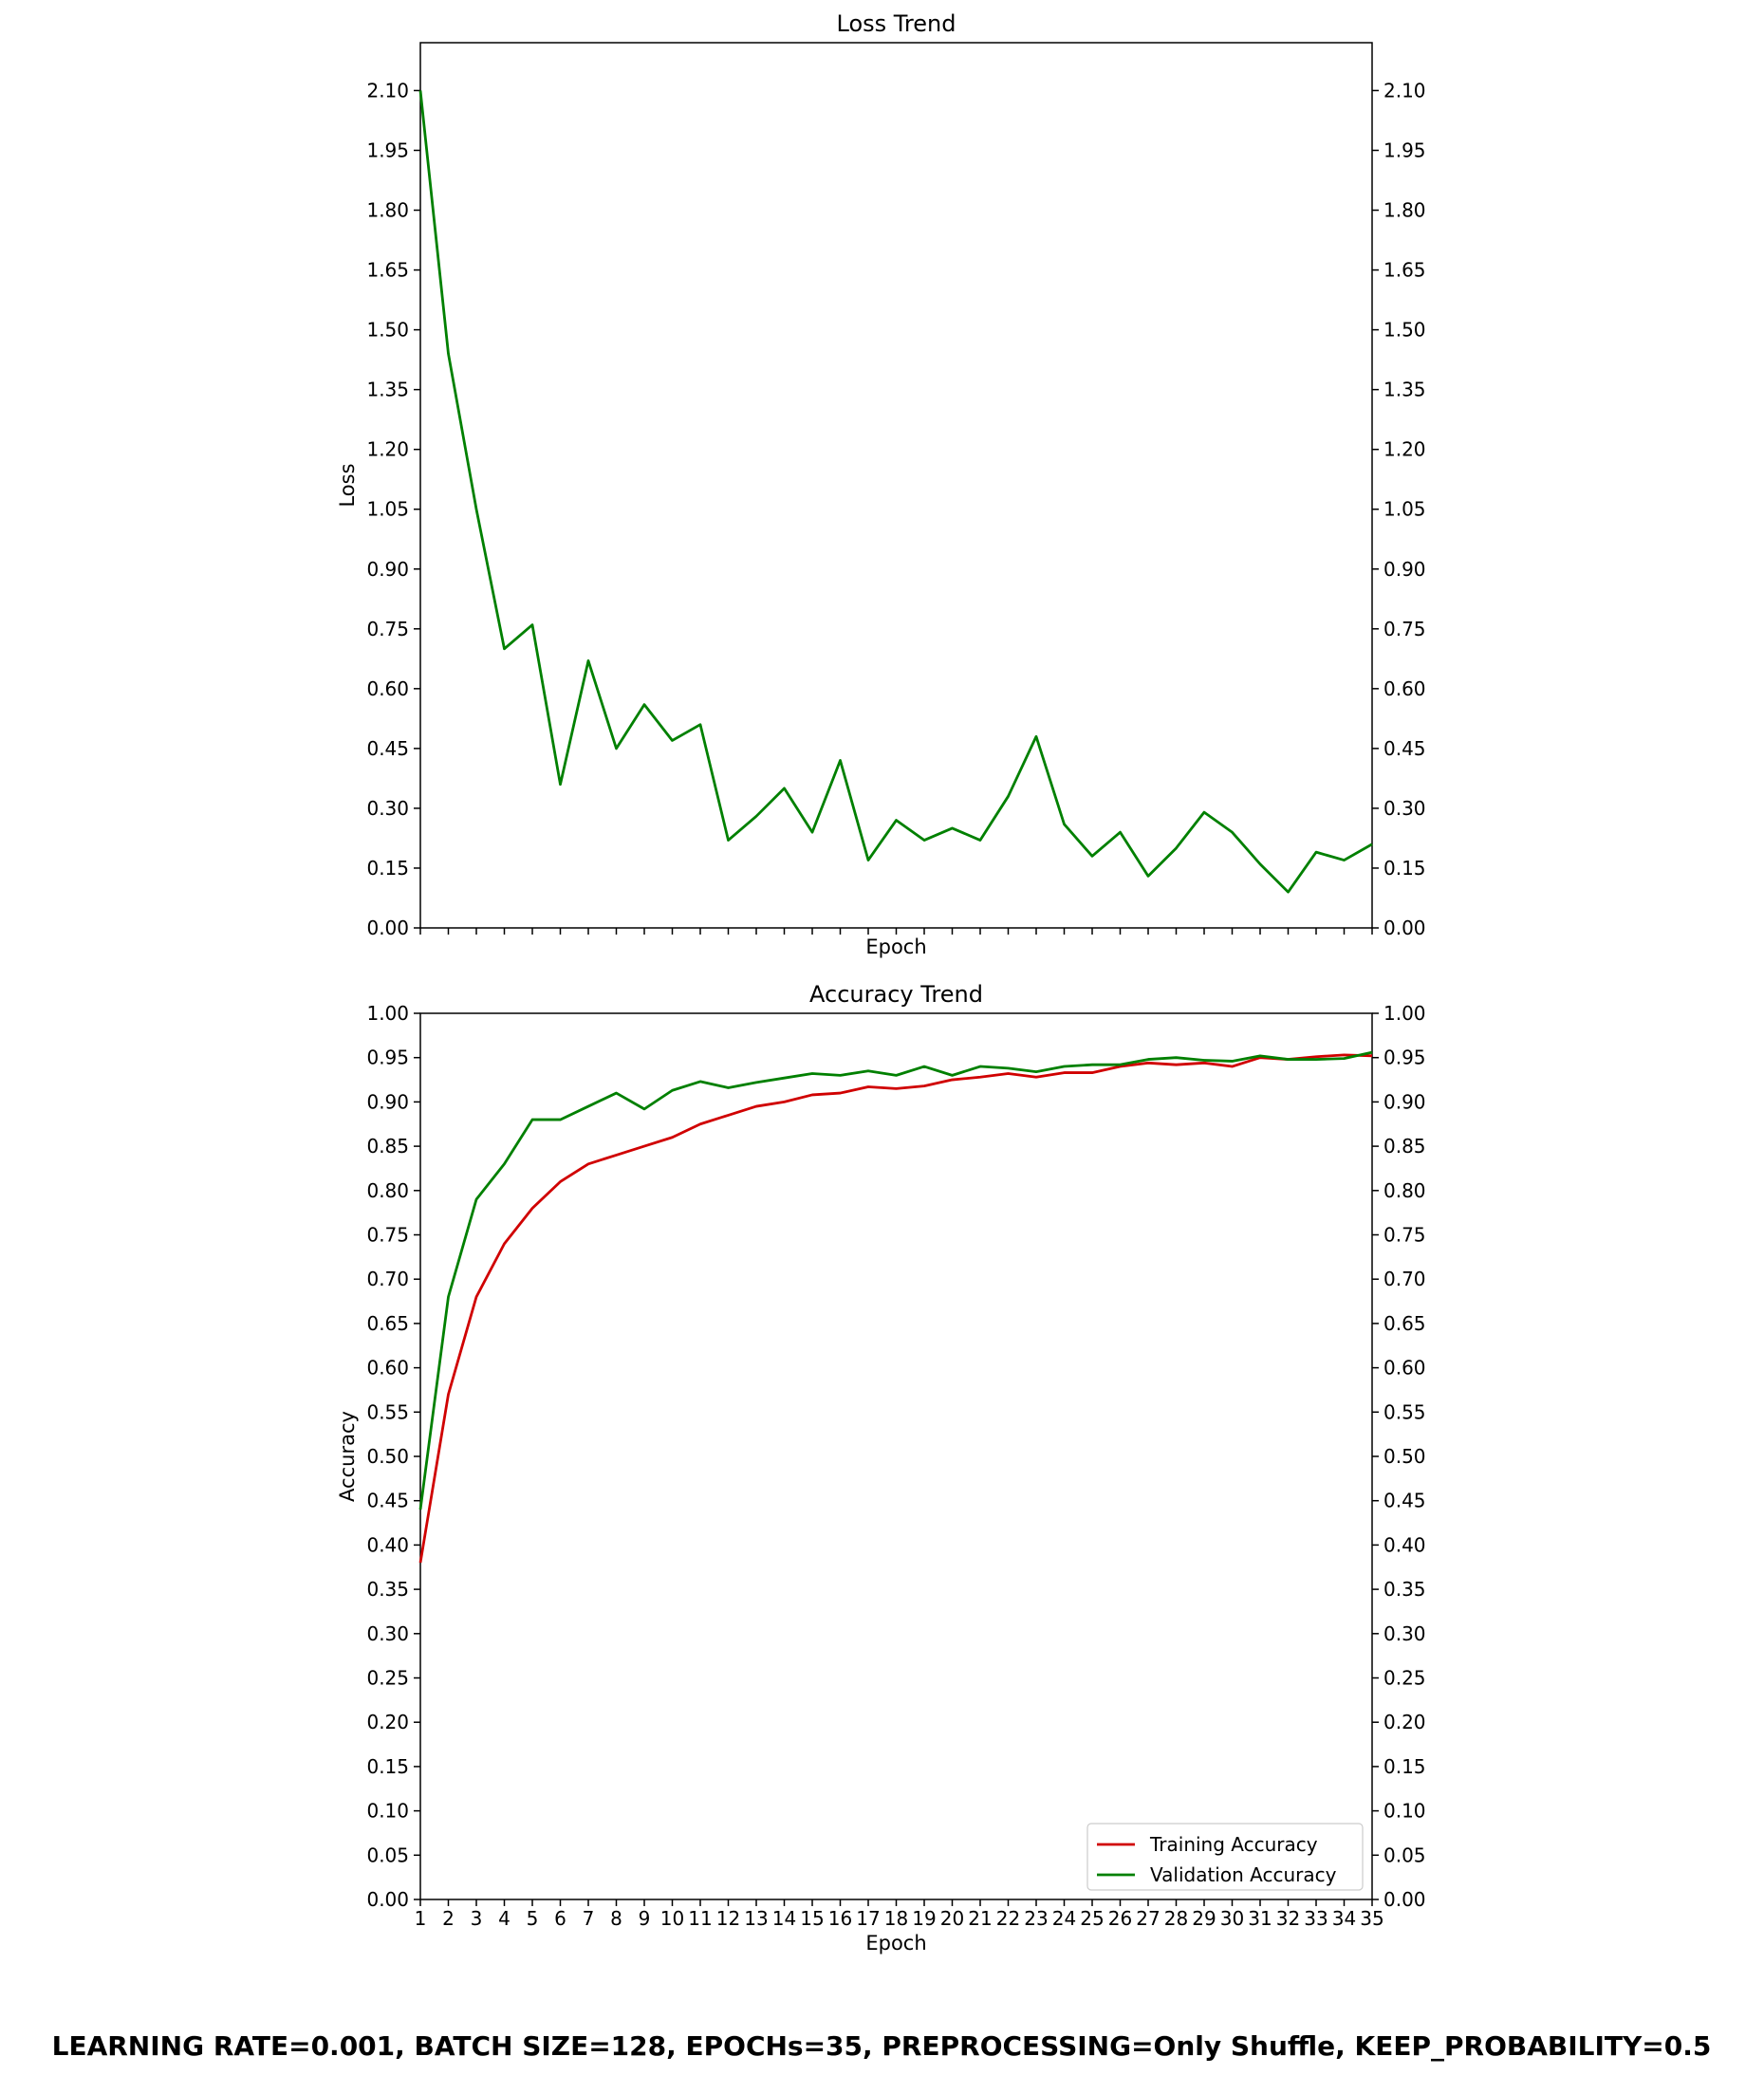 The image size is (1764, 2075). Describe the element at coordinates (387, 150) in the screenshot. I see `loss-y-tick-label: 1.95` at that location.